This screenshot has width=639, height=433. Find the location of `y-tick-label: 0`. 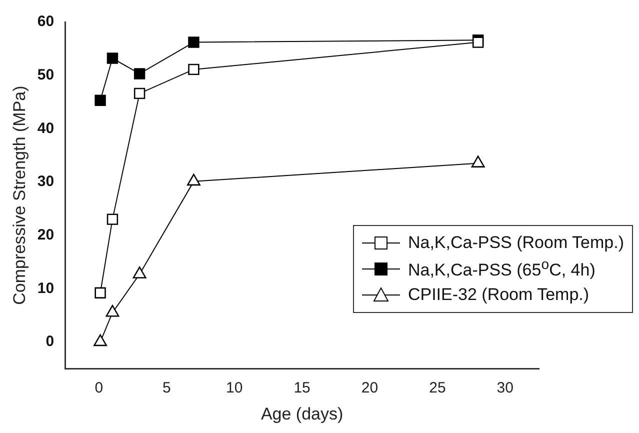

y-tick-label: 0 is located at coordinates (50, 341).